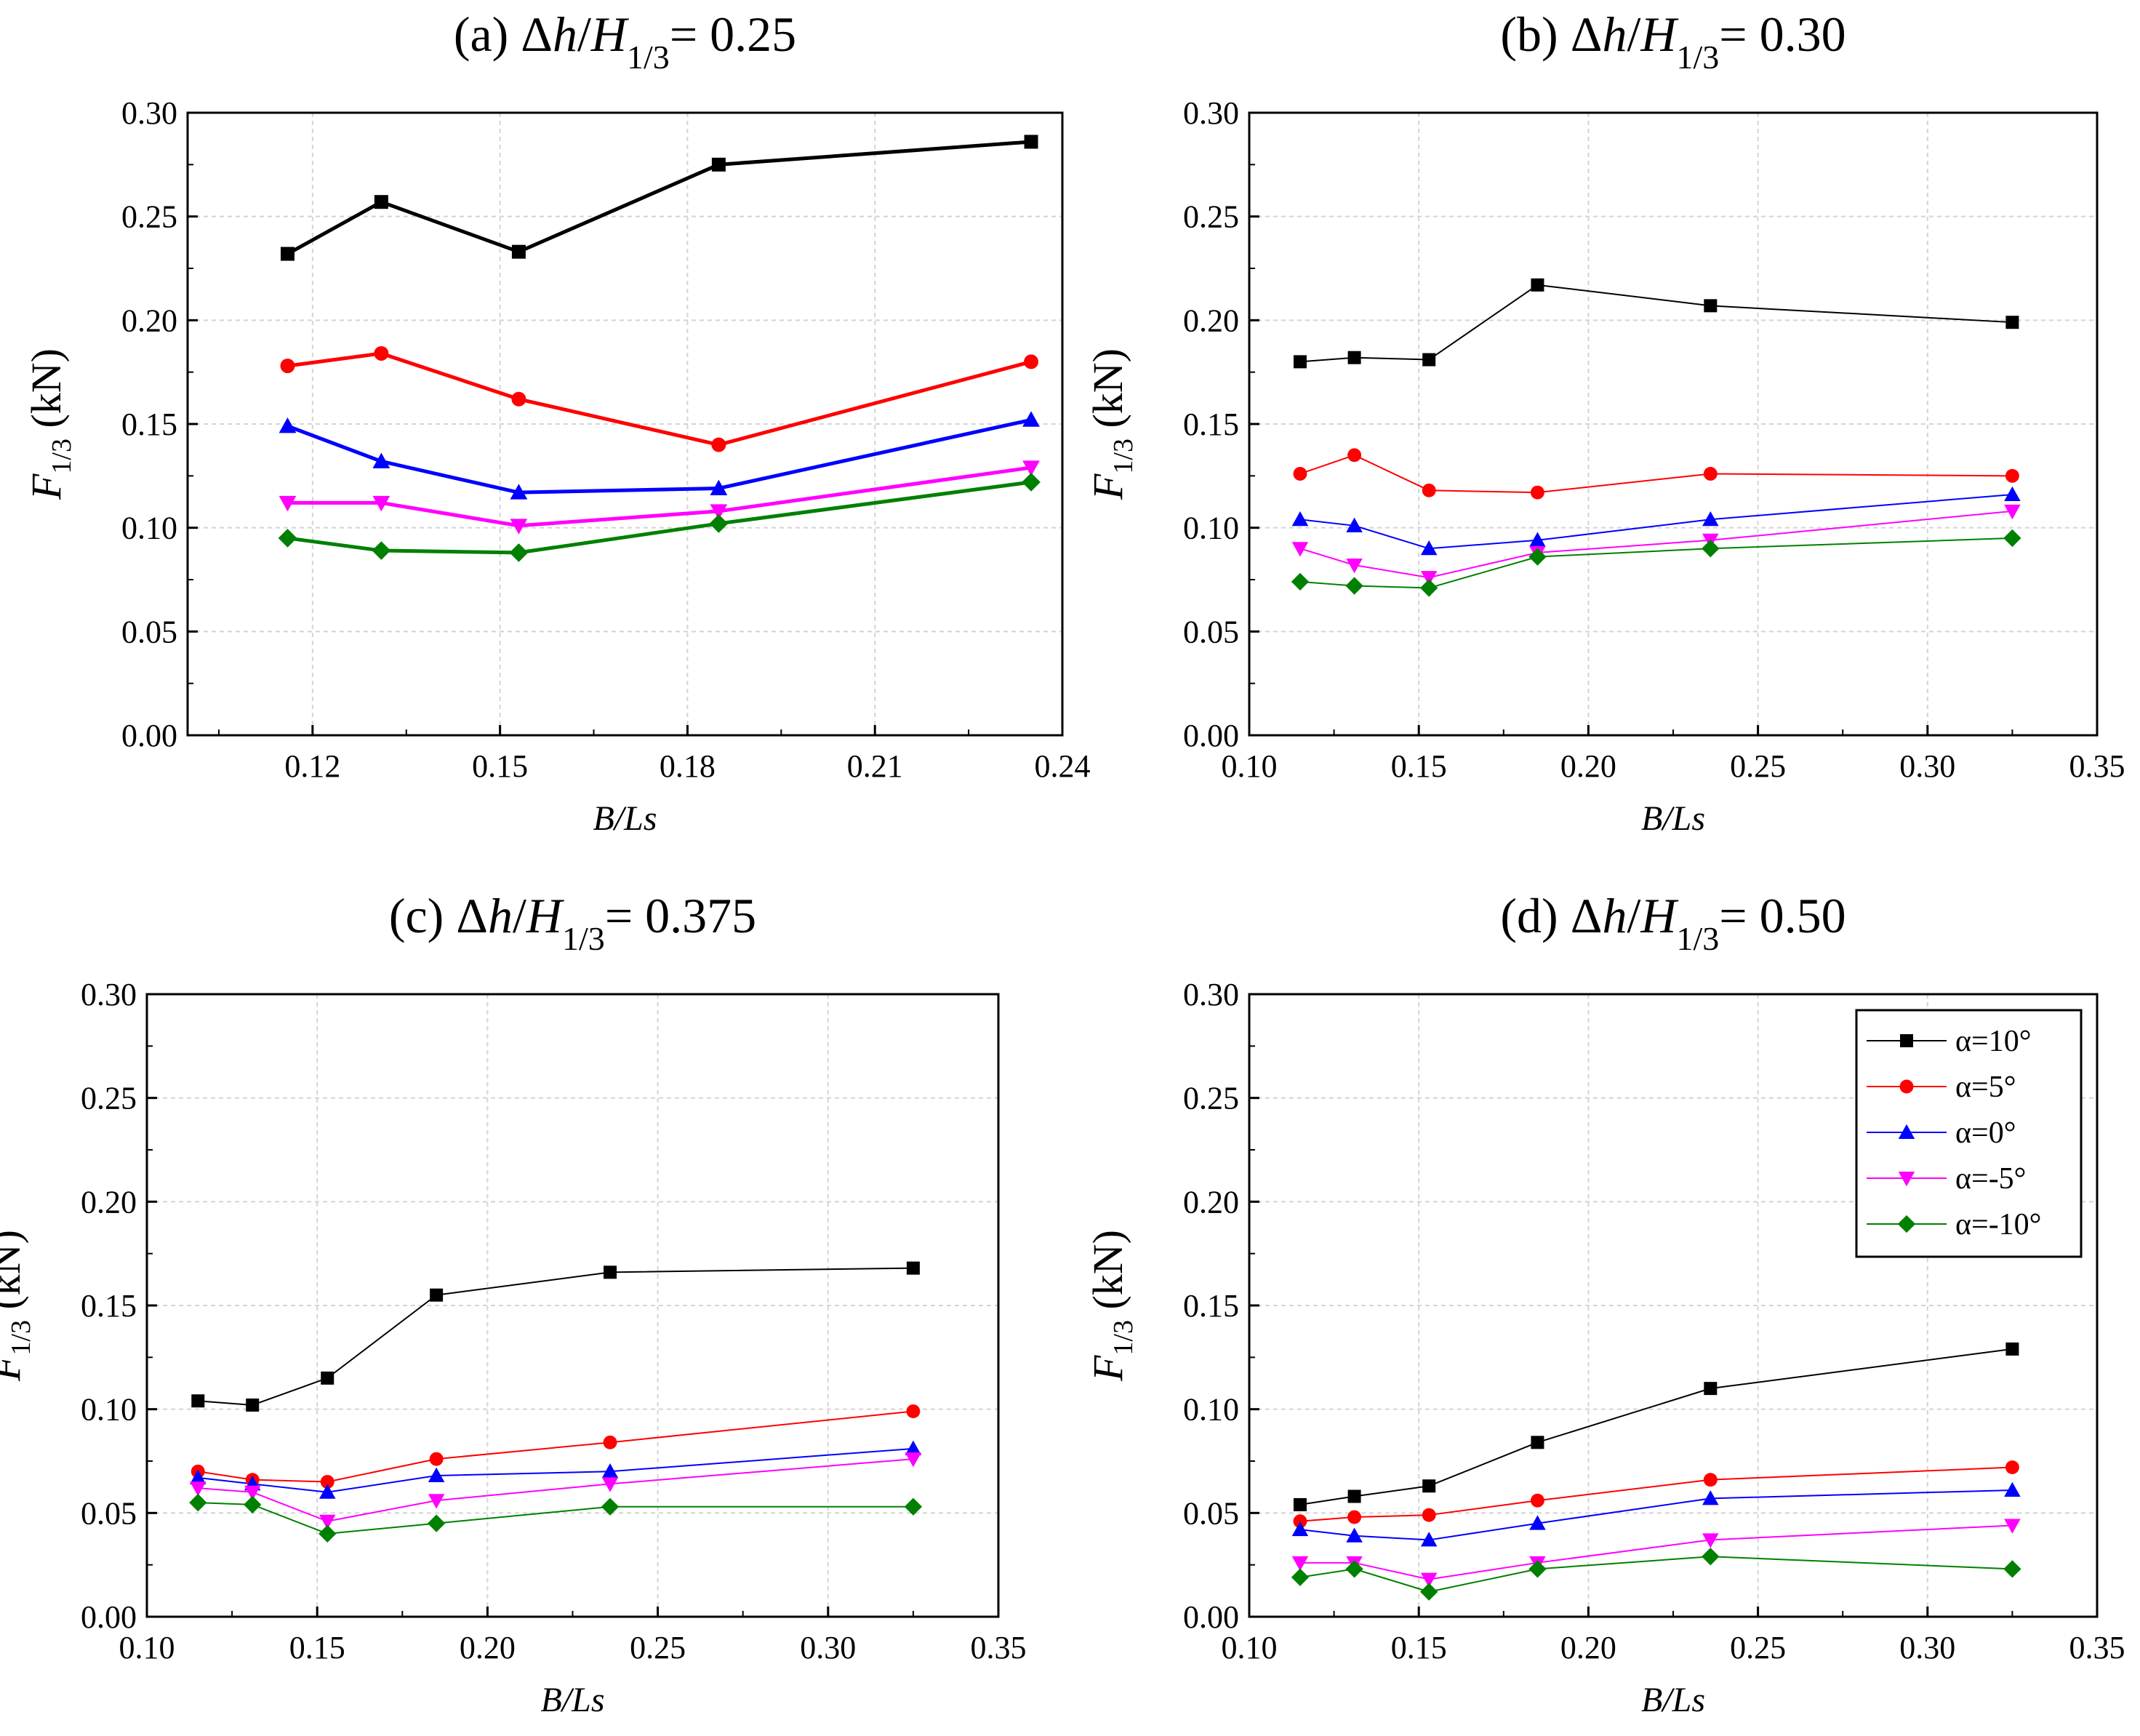 Image resolution: width=2140 pixels, height=1736 pixels. I want to click on data-point-s0-p2, so click(327, 1378).